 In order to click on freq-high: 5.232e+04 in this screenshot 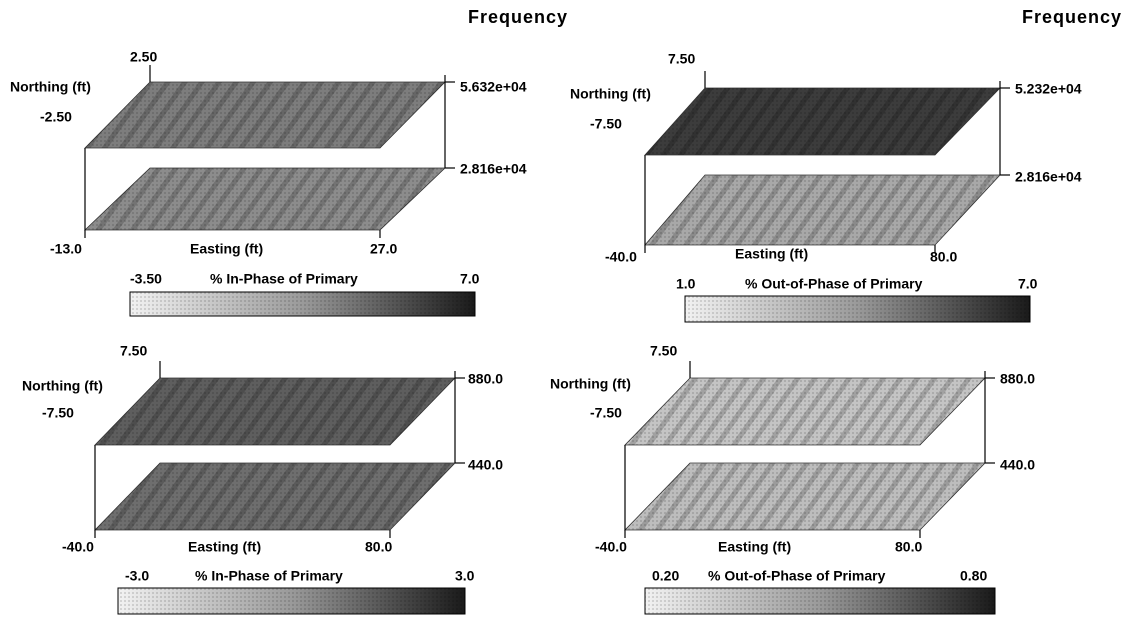, I will do `click(1048, 89)`.